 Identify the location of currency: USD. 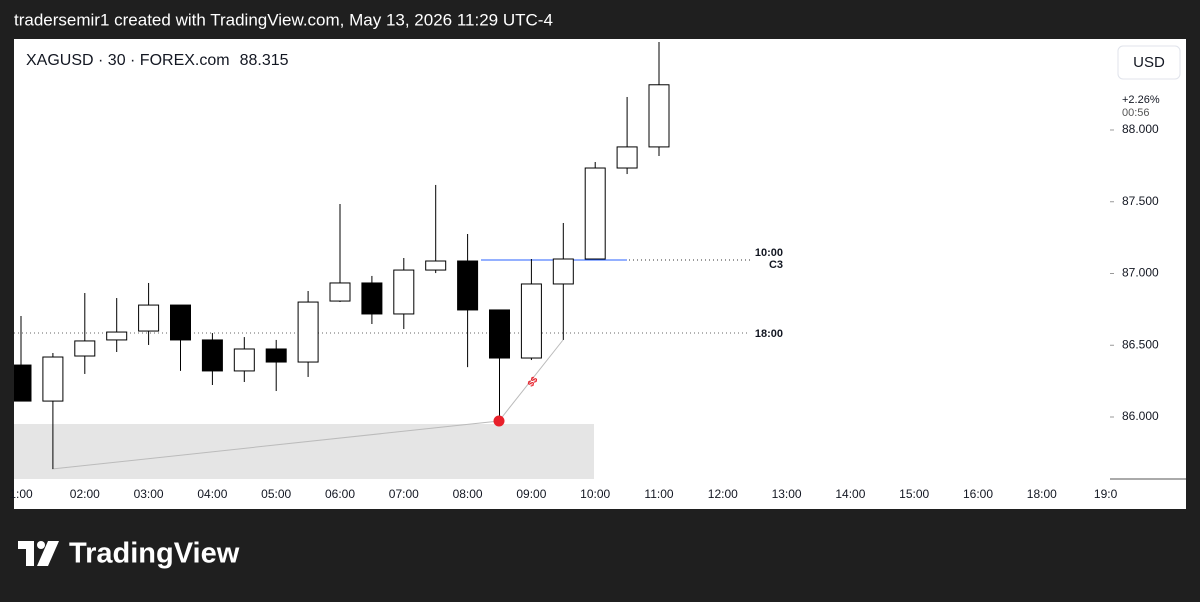
(1149, 62).